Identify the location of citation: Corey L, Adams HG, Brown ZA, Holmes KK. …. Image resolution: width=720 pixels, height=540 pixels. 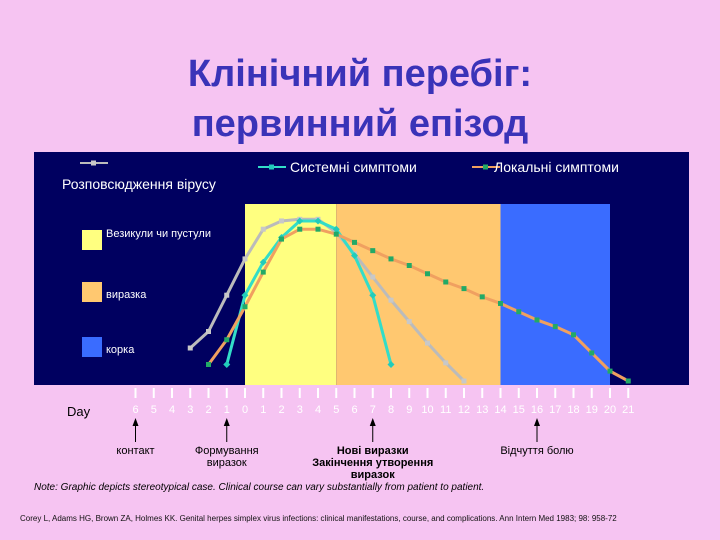
(318, 518).